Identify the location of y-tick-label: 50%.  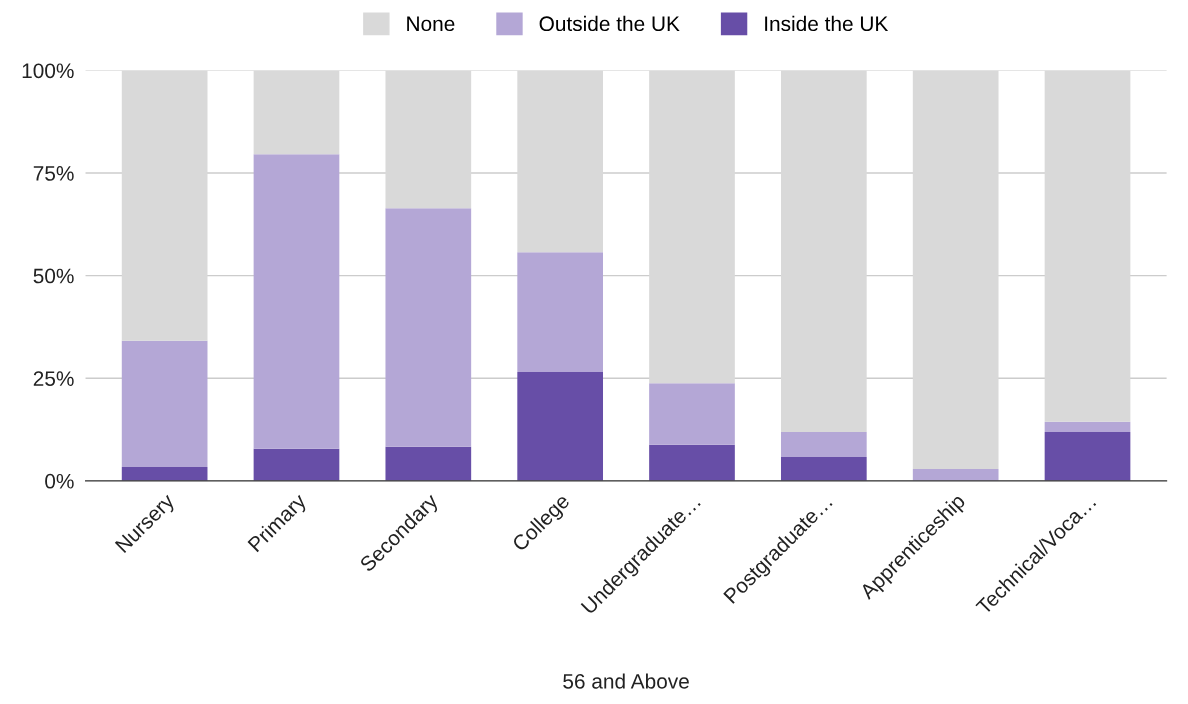
(53, 276).